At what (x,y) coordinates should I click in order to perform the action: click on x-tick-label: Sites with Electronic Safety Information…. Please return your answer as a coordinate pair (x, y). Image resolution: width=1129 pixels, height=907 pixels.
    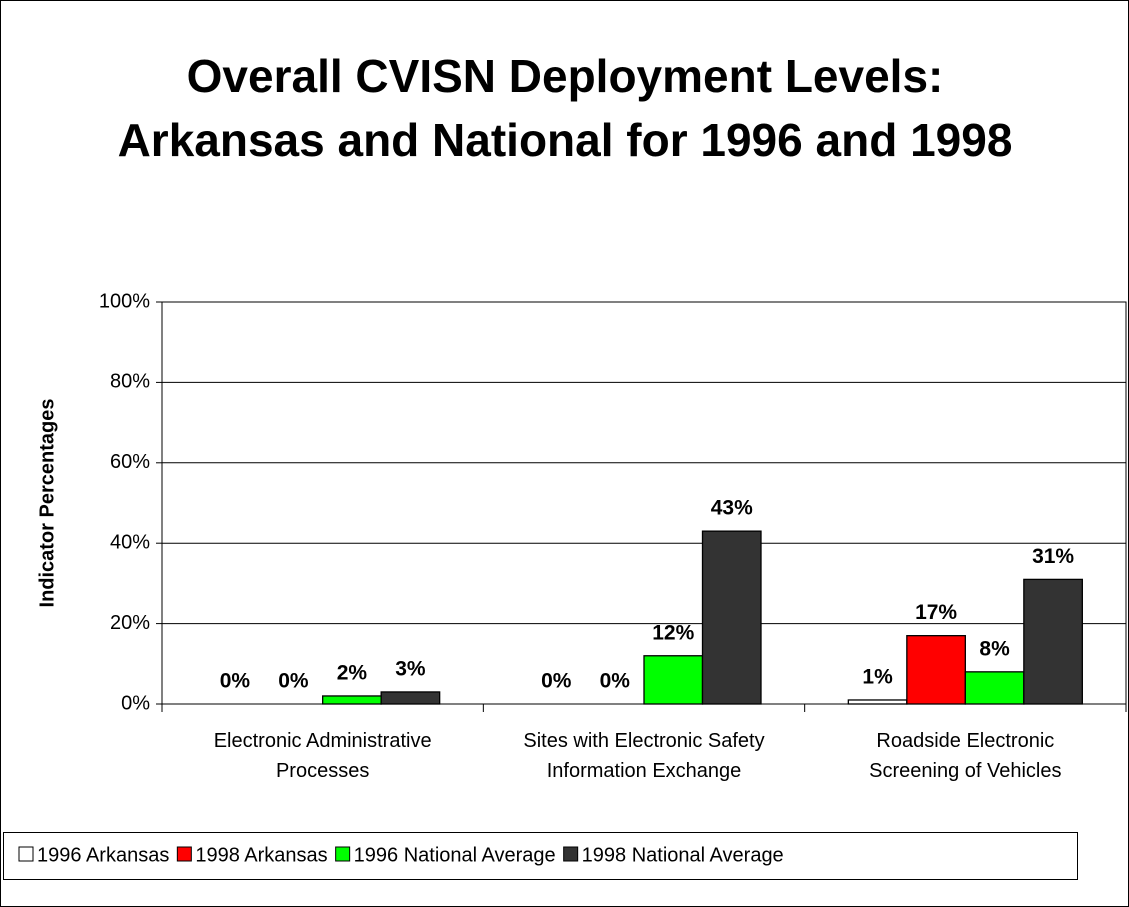
    Looking at the image, I should click on (644, 756).